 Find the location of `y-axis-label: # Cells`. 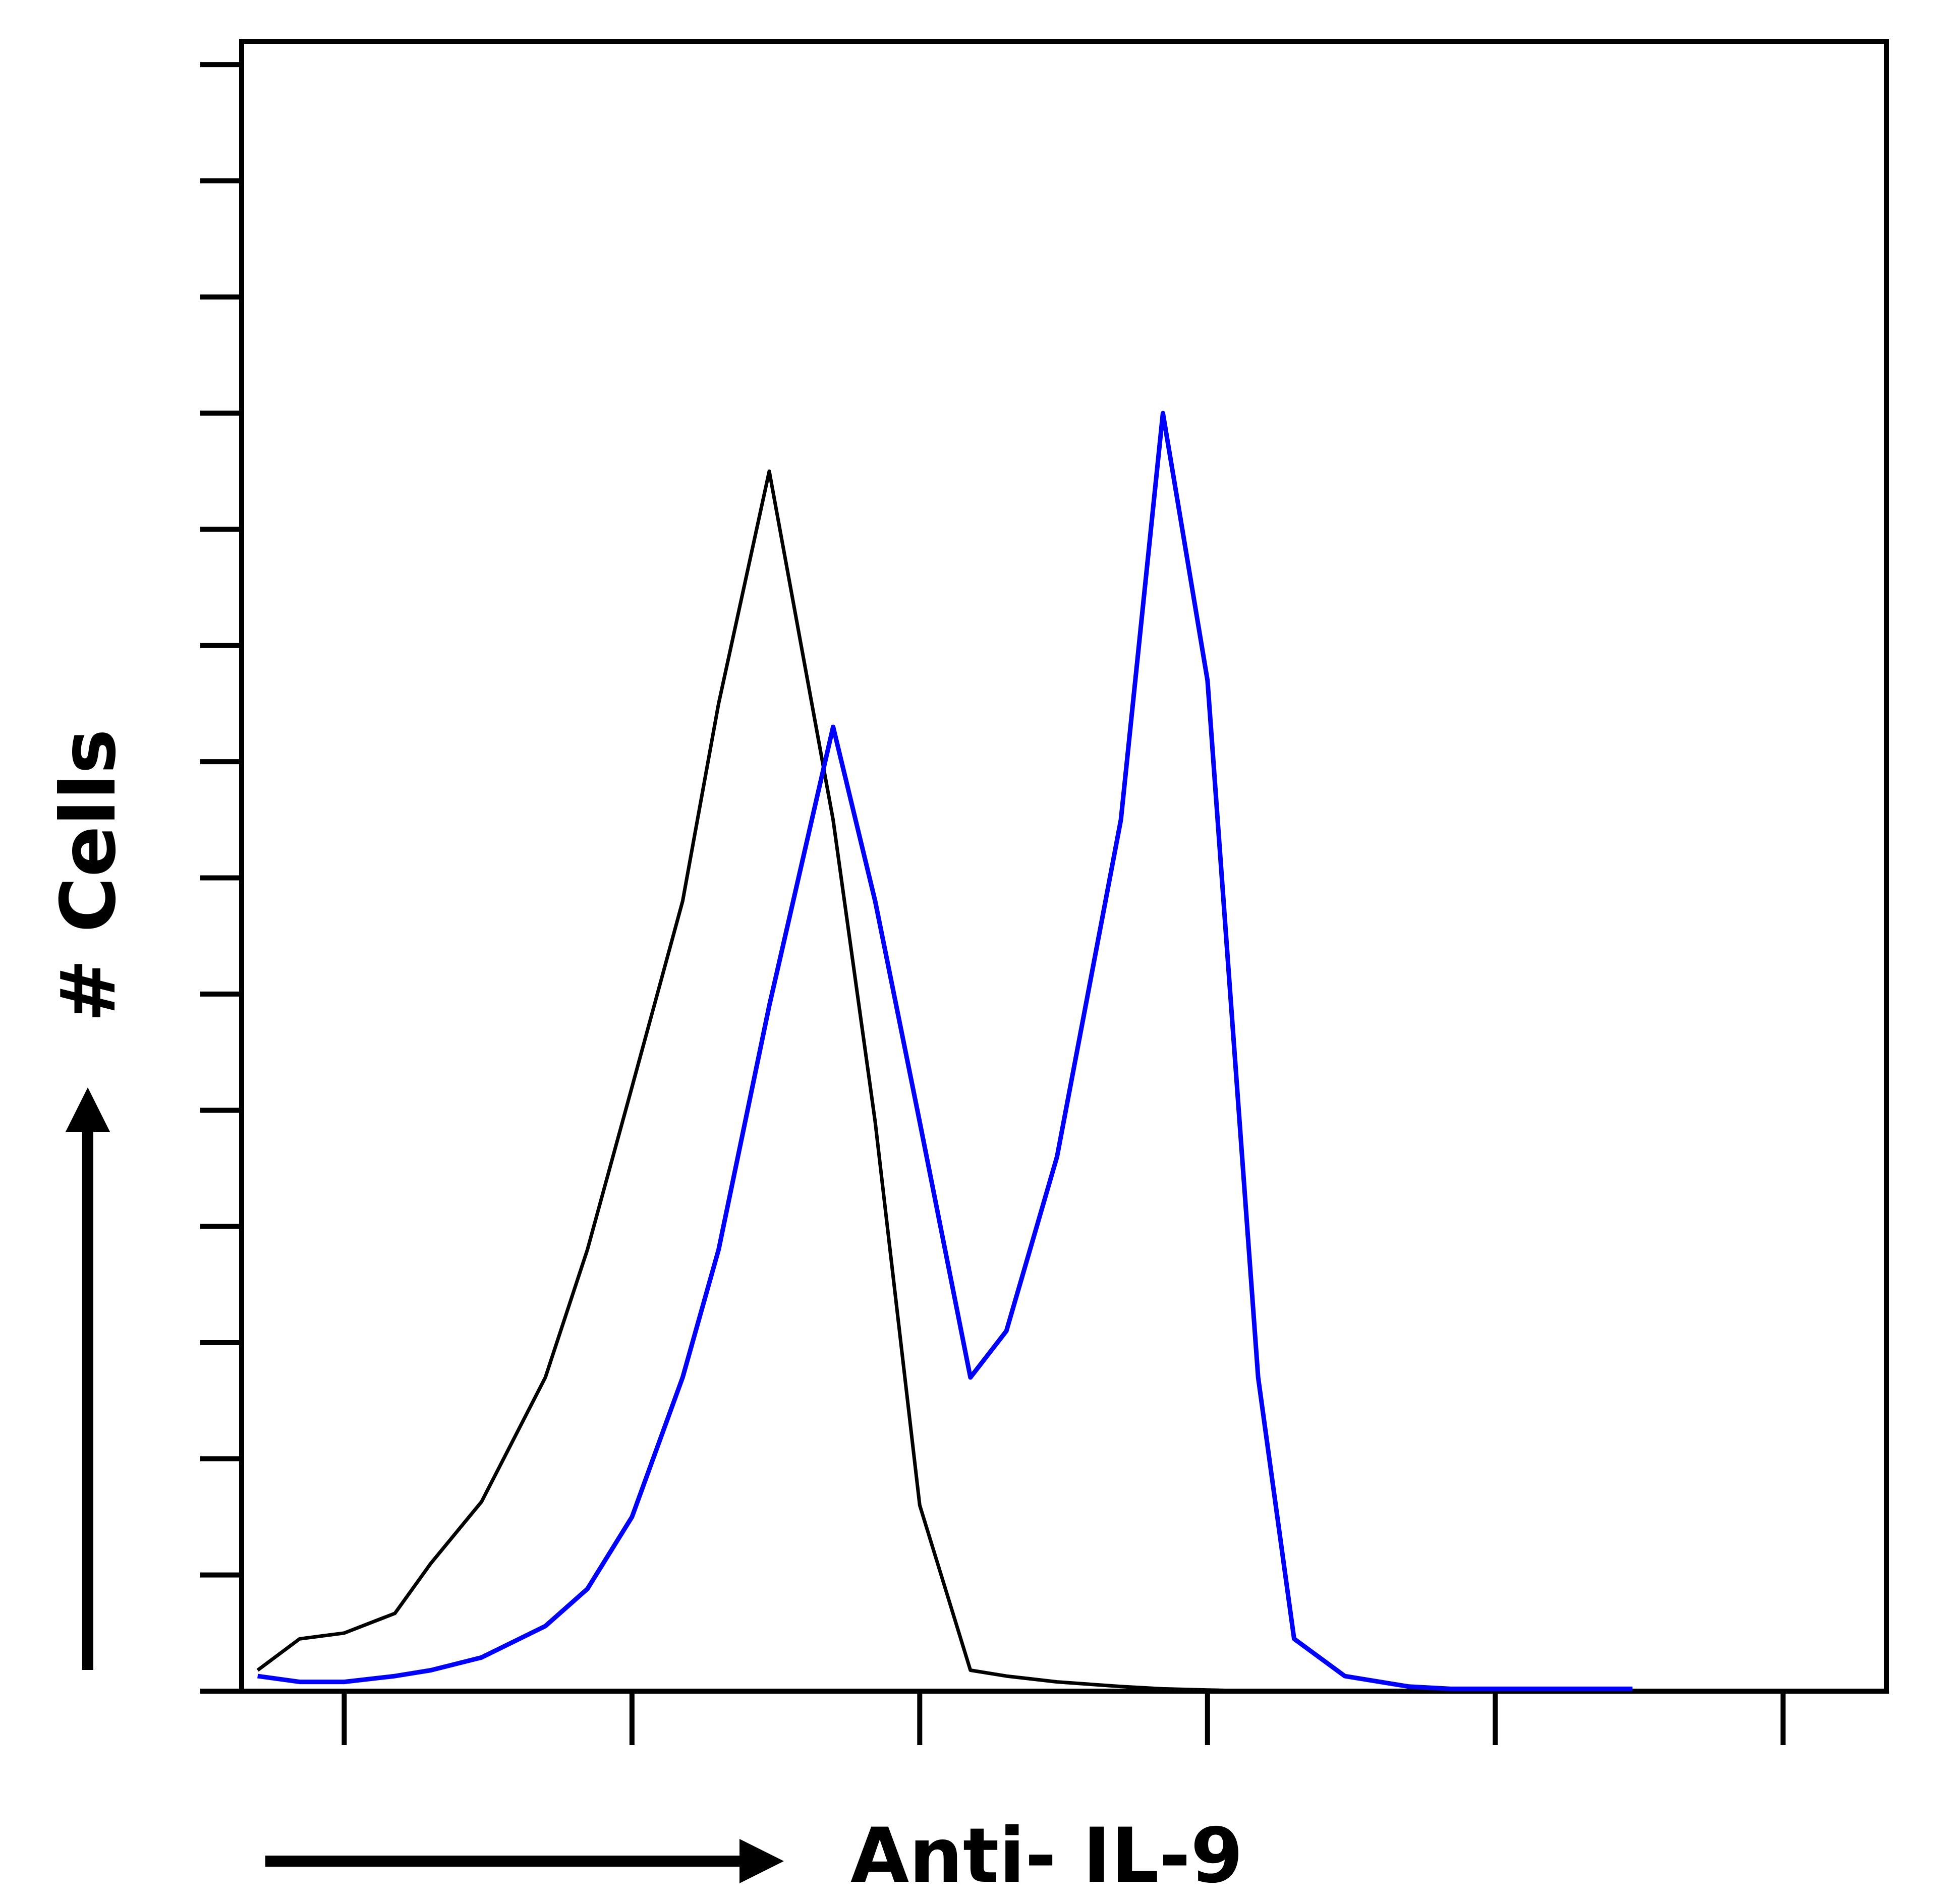

y-axis-label: # Cells is located at coordinates (89, 875).